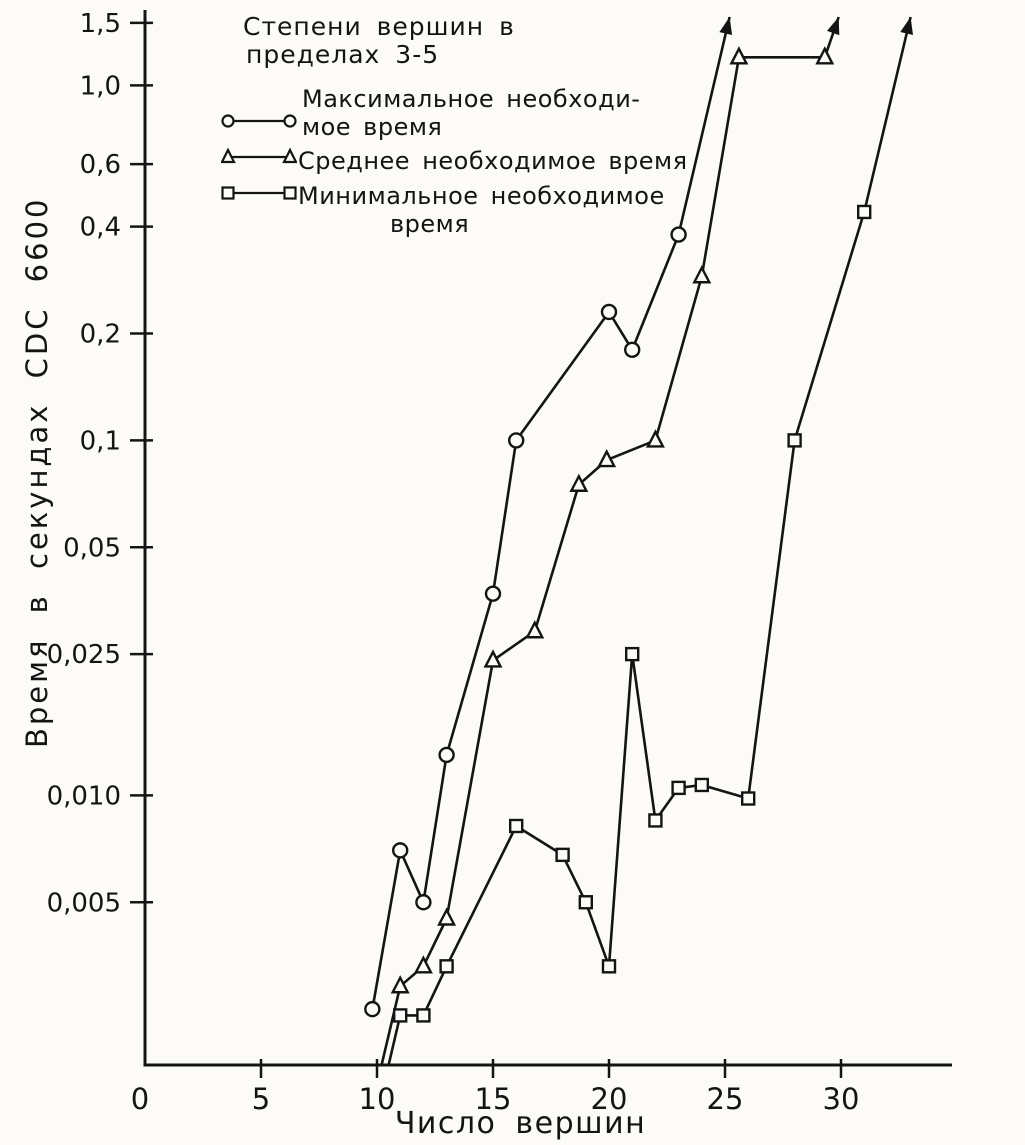 Image resolution: width=1025 pixels, height=1145 pixels. What do you see at coordinates (92, 548) in the screenshot?
I see `svg-text: 0,05` at bounding box center [92, 548].